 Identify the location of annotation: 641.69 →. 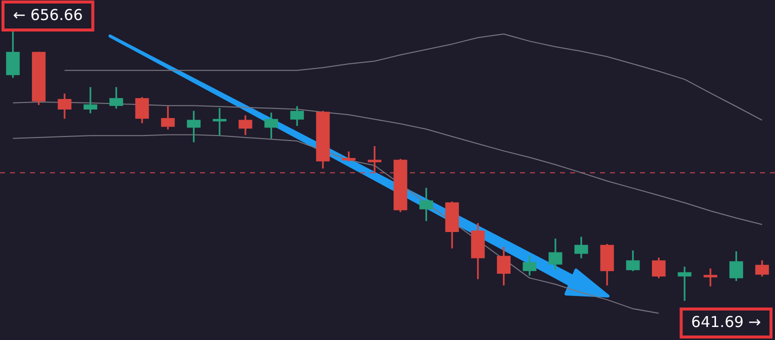
(726, 321).